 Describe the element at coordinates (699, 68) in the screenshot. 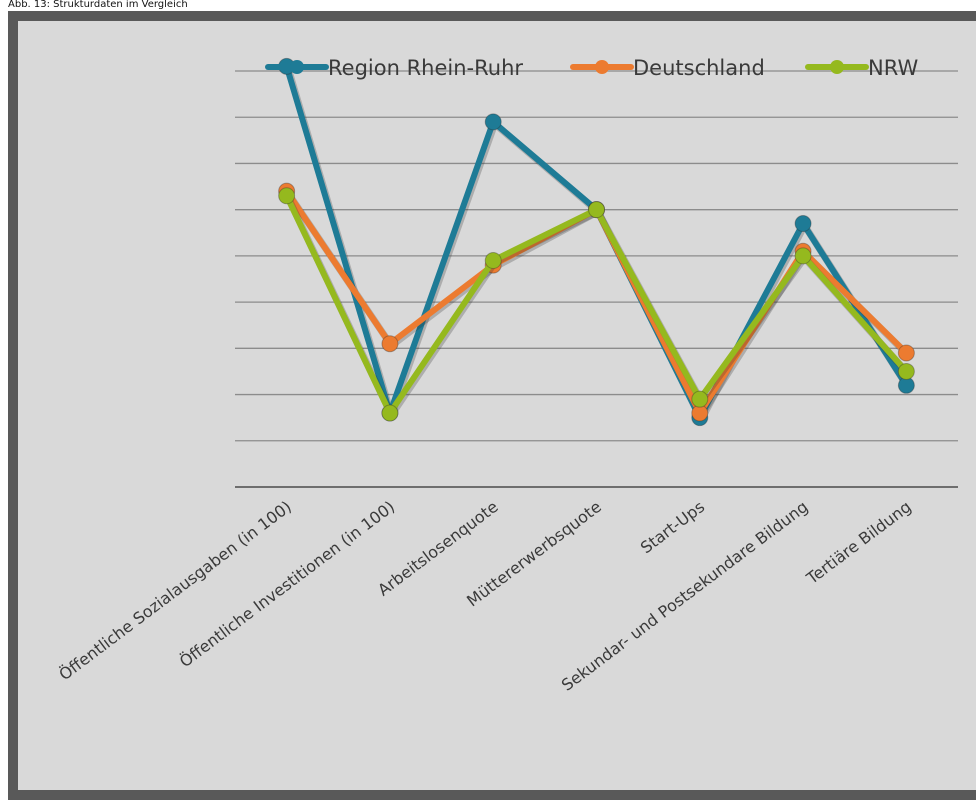

I see `legend-label: Deutschland` at that location.